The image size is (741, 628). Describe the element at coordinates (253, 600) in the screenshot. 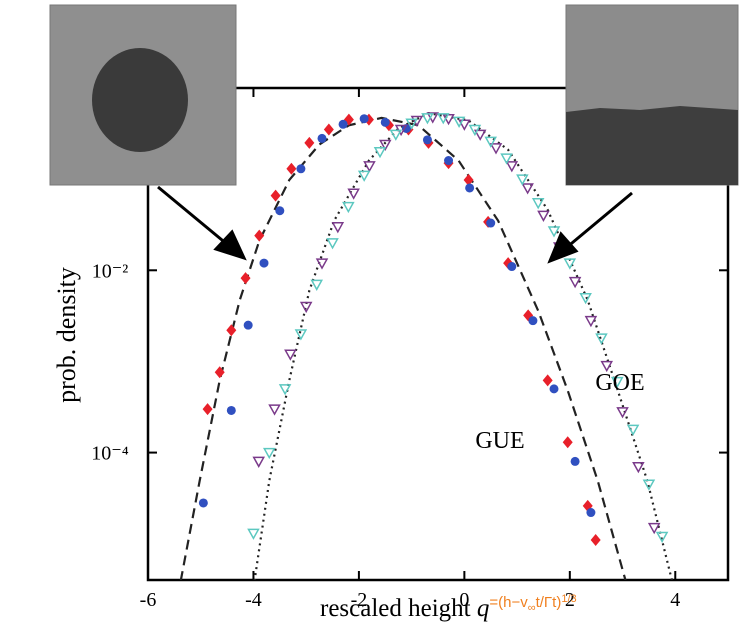

I see `x-tick-label: -4` at that location.